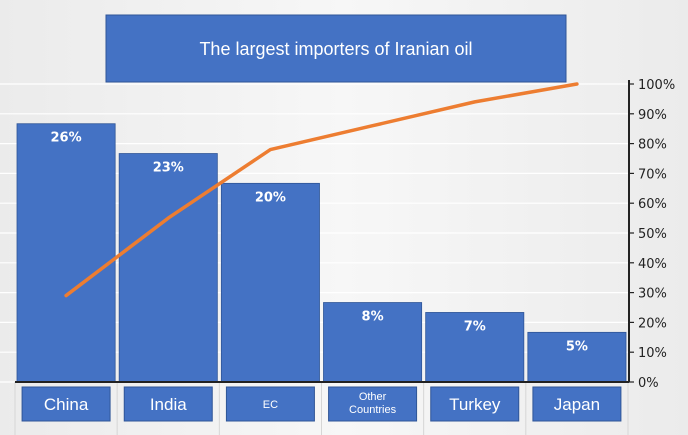  I want to click on y-tick-label: 0%, so click(648, 383).